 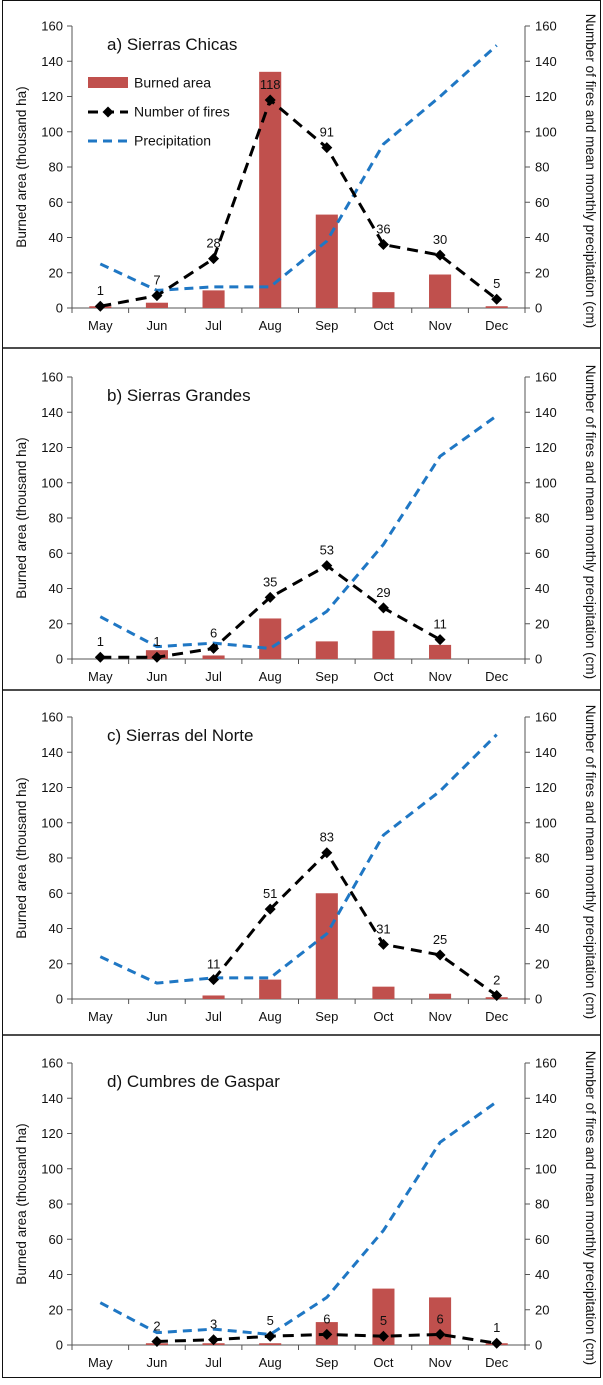 I want to click on y-tick-label: 20, so click(x=56, y=272).